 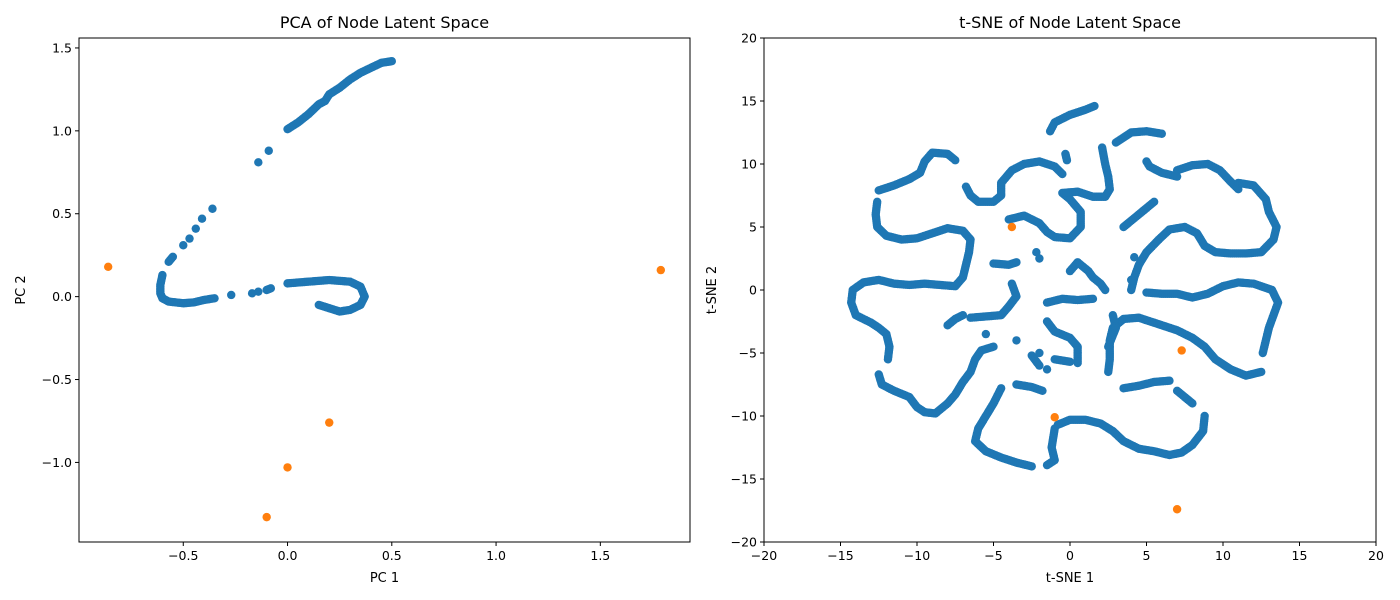 What do you see at coordinates (753, 227) in the screenshot?
I see `tsne-y-tick-label: 5` at bounding box center [753, 227].